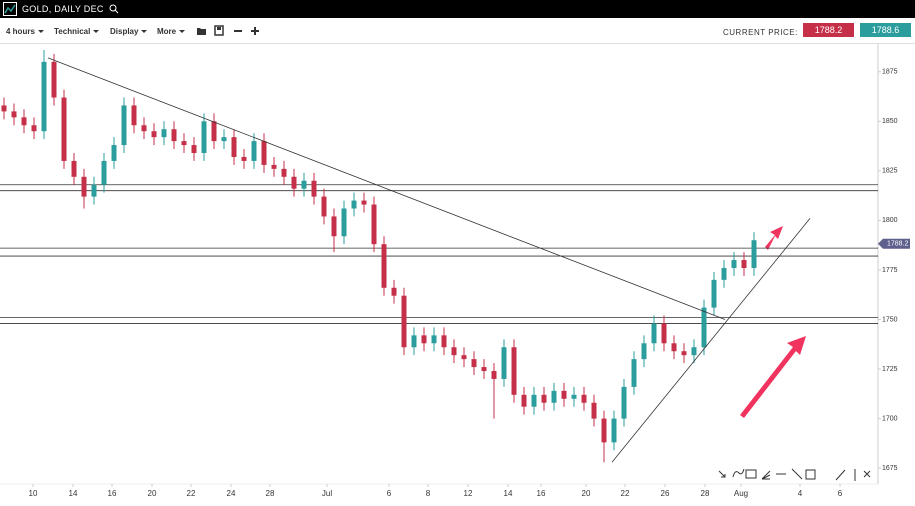  Describe the element at coordinates (10, 9) in the screenshot. I see `logo` at that location.